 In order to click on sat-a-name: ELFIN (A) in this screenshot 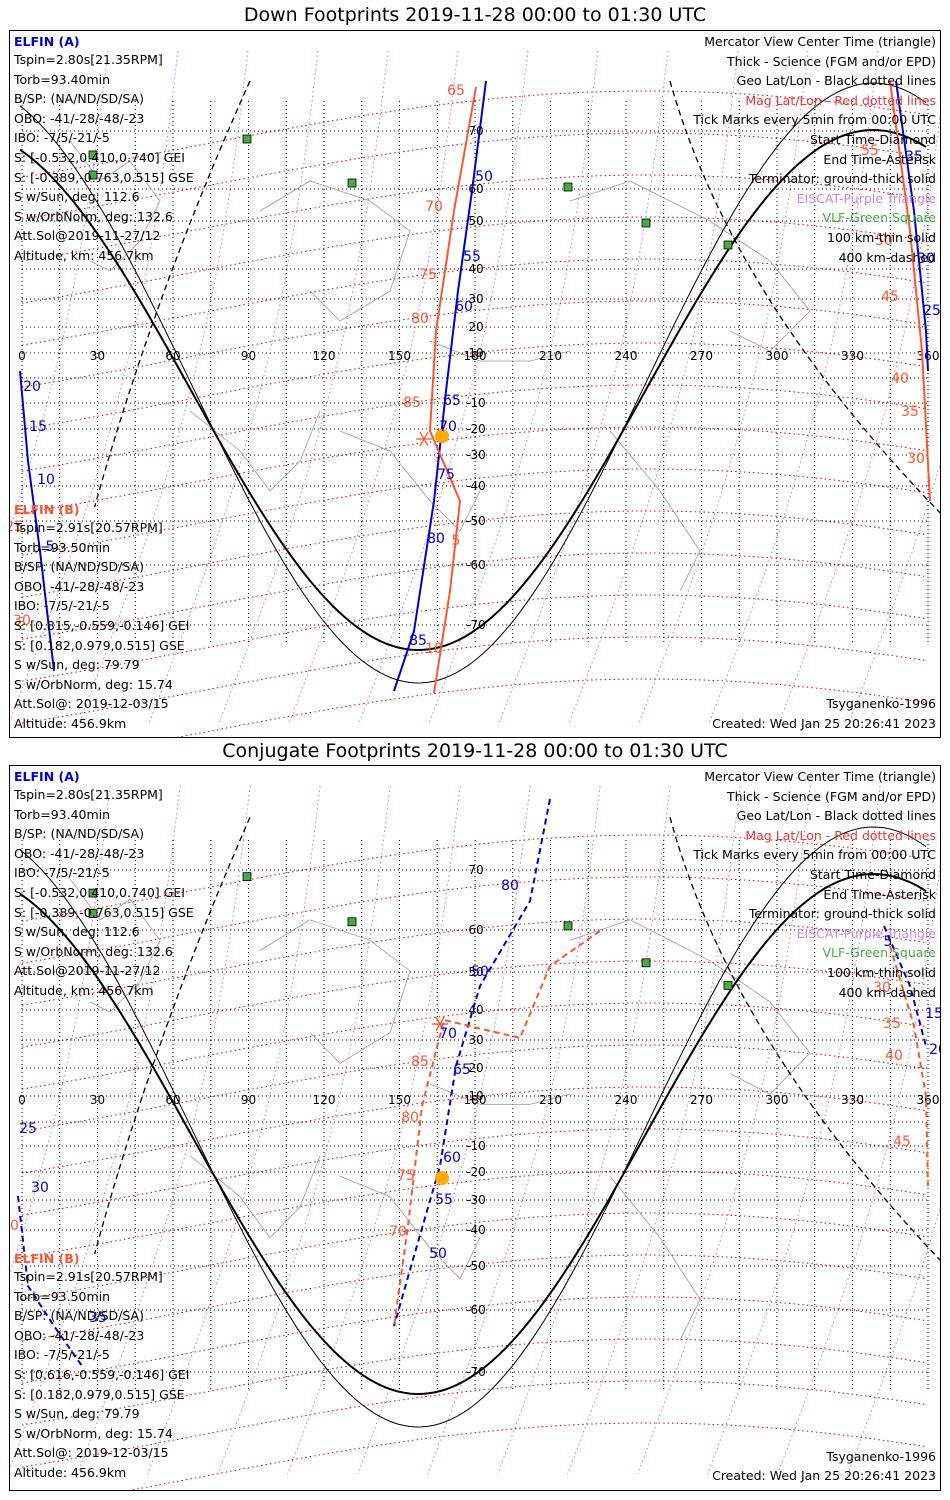, I will do `click(47, 41)`.